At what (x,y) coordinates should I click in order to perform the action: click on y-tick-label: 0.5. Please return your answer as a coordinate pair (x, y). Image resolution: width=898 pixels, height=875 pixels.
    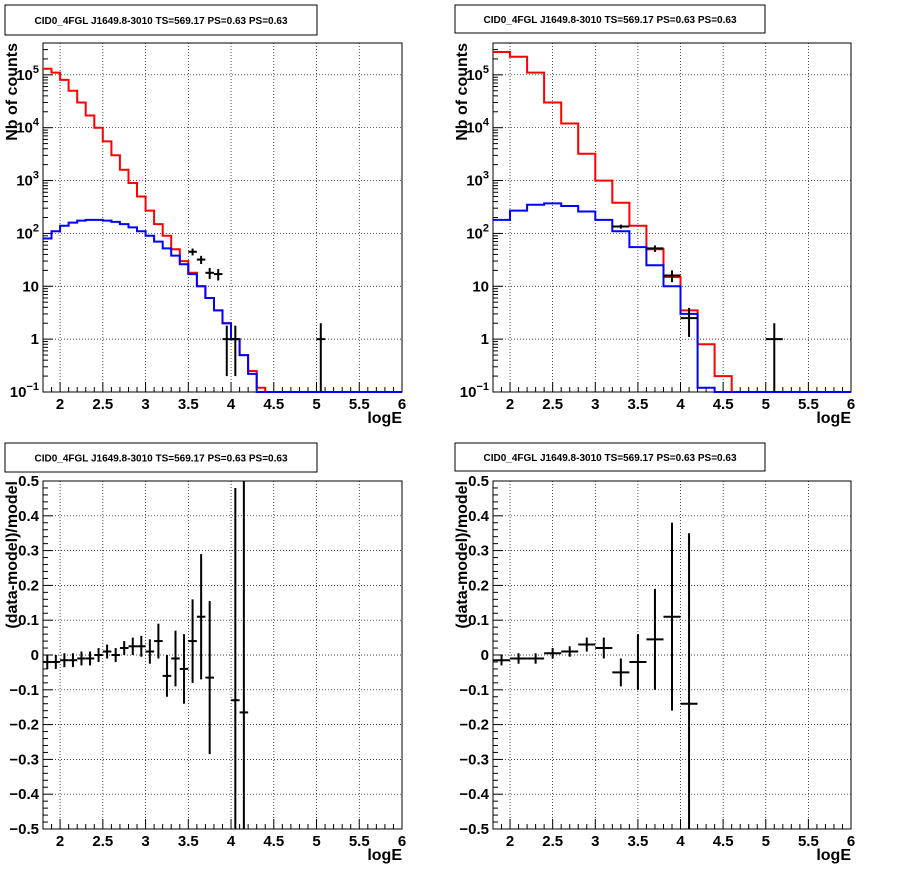
    Looking at the image, I should click on (28, 481).